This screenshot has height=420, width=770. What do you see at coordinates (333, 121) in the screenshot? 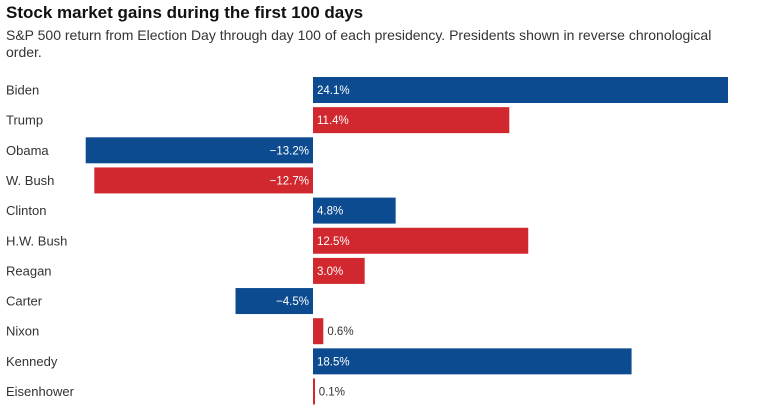
I see `value-label-trump: 11.4%` at bounding box center [333, 121].